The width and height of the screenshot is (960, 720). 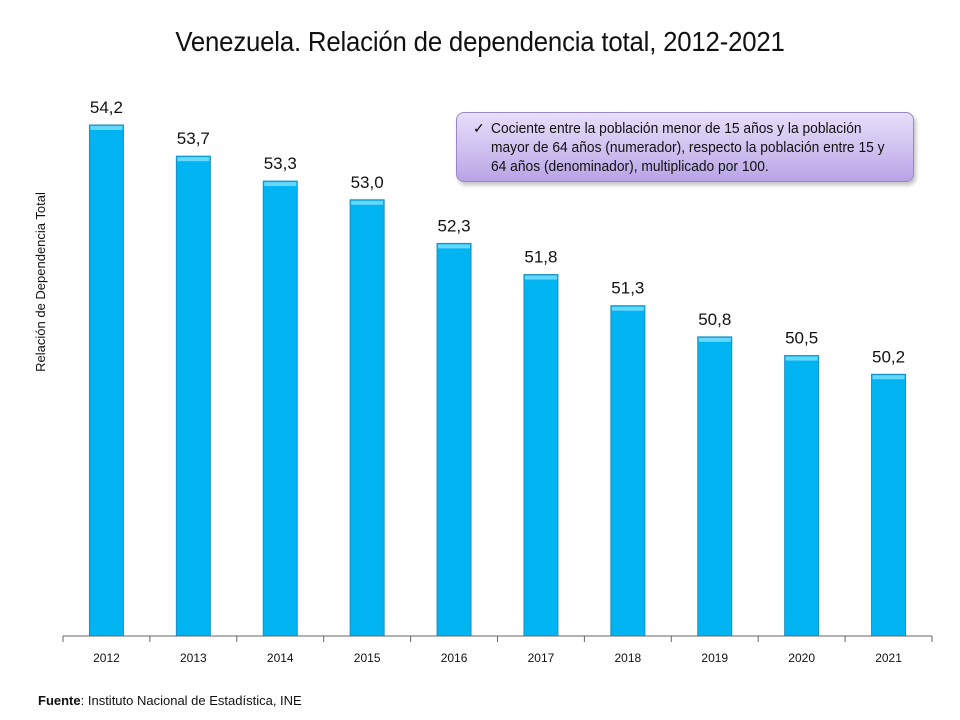 I want to click on x-tick-label-2019: 2019, so click(x=714, y=658).